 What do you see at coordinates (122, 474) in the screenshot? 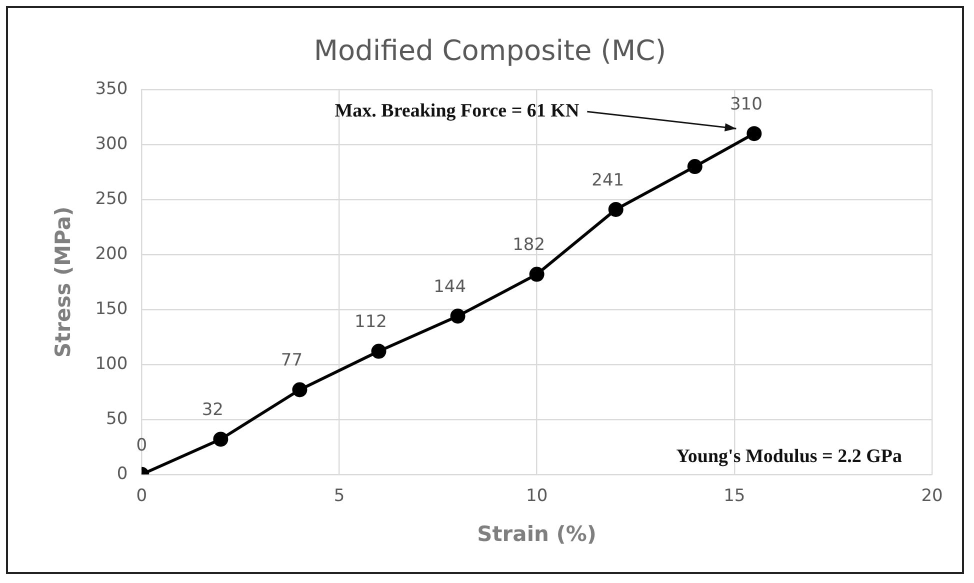
I see `y-tick-label: 0` at bounding box center [122, 474].